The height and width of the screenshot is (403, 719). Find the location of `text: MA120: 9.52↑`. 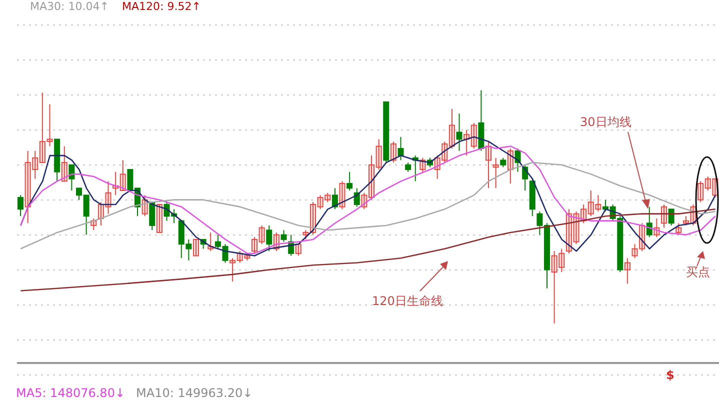

text: MA120: 9.52↑ is located at coordinates (161, 6).